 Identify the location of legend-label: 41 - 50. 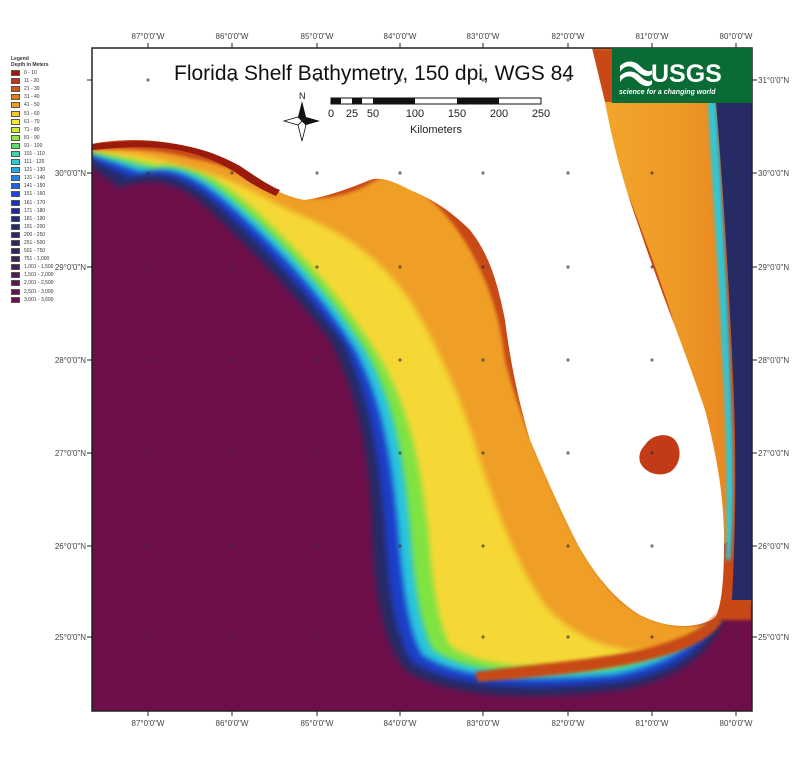
(32, 105).